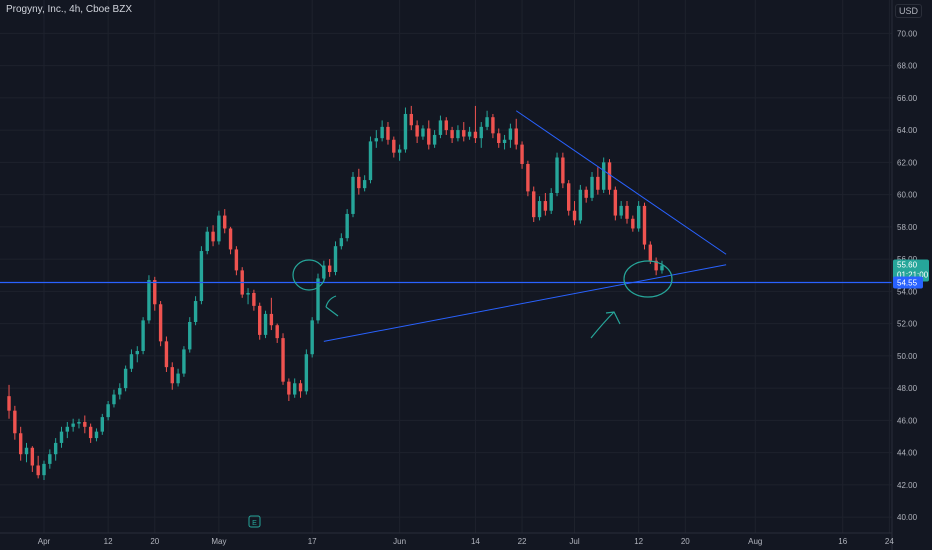 This screenshot has height=550, width=932. What do you see at coordinates (482, 299) in the screenshot?
I see `annotations` at bounding box center [482, 299].